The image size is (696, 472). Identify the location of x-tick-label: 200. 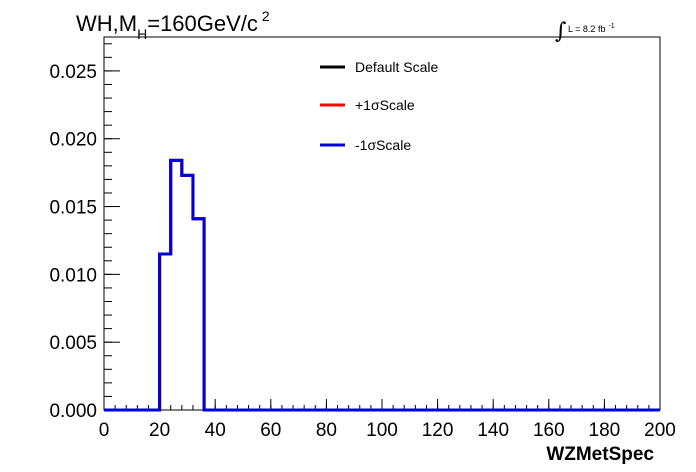
(660, 430).